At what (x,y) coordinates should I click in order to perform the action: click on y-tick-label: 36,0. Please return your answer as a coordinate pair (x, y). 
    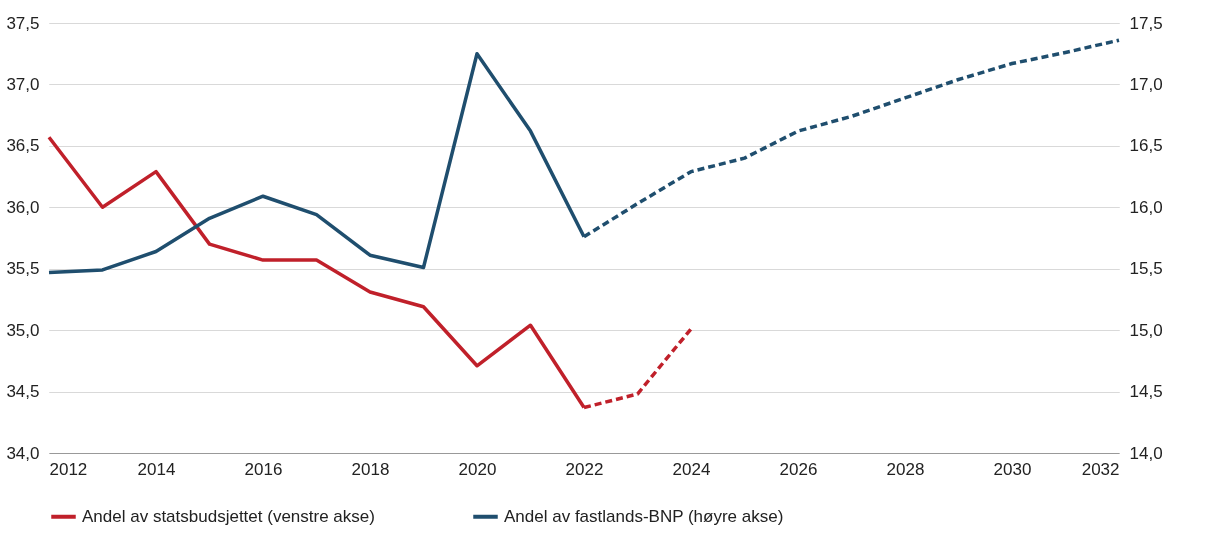
    Looking at the image, I should click on (23, 207).